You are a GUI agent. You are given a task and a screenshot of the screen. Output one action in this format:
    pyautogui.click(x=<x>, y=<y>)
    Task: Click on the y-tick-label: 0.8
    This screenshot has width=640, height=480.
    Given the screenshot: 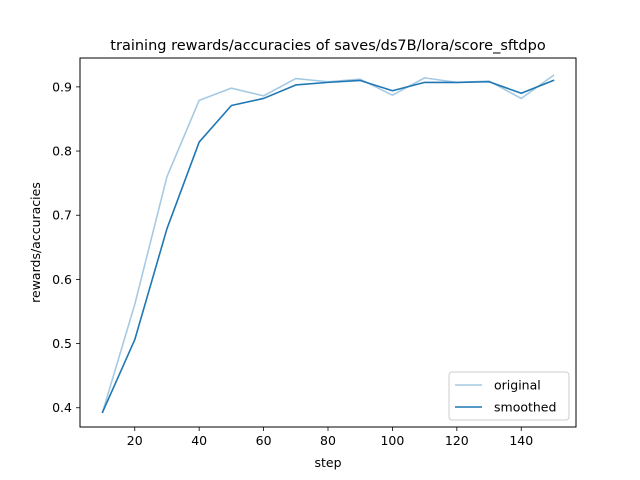 What is the action you would take?
    pyautogui.click(x=62, y=151)
    